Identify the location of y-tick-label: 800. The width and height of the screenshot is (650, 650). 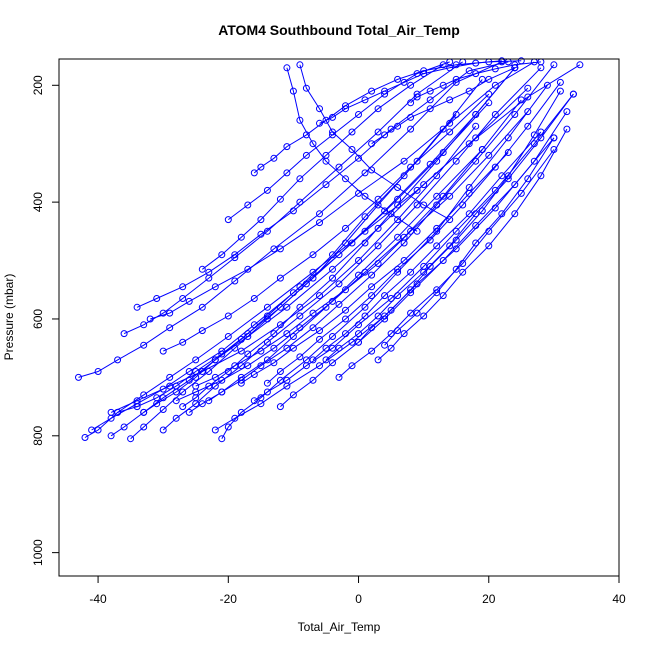
(38, 435).